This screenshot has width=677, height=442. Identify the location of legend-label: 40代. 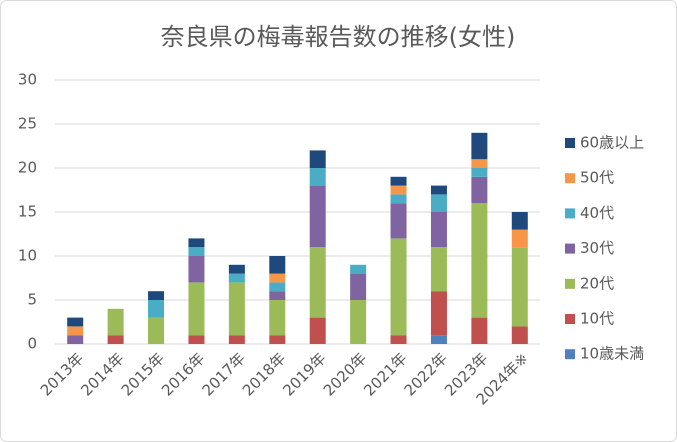
(597, 213).